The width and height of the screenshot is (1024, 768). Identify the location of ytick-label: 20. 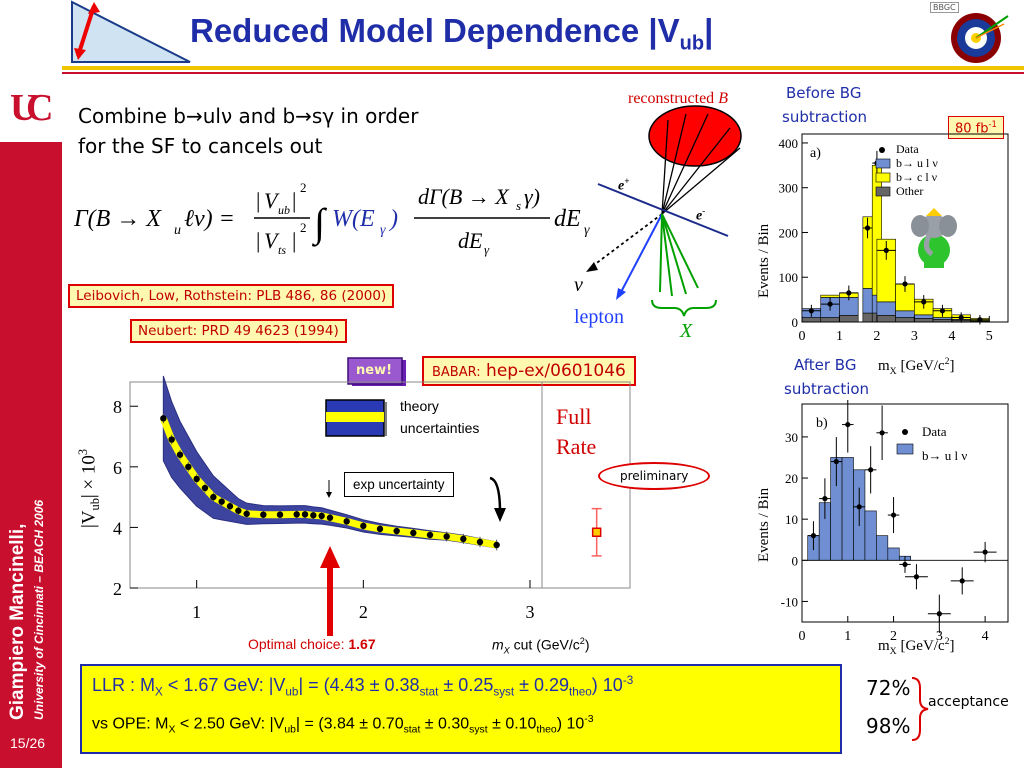
(791, 478).